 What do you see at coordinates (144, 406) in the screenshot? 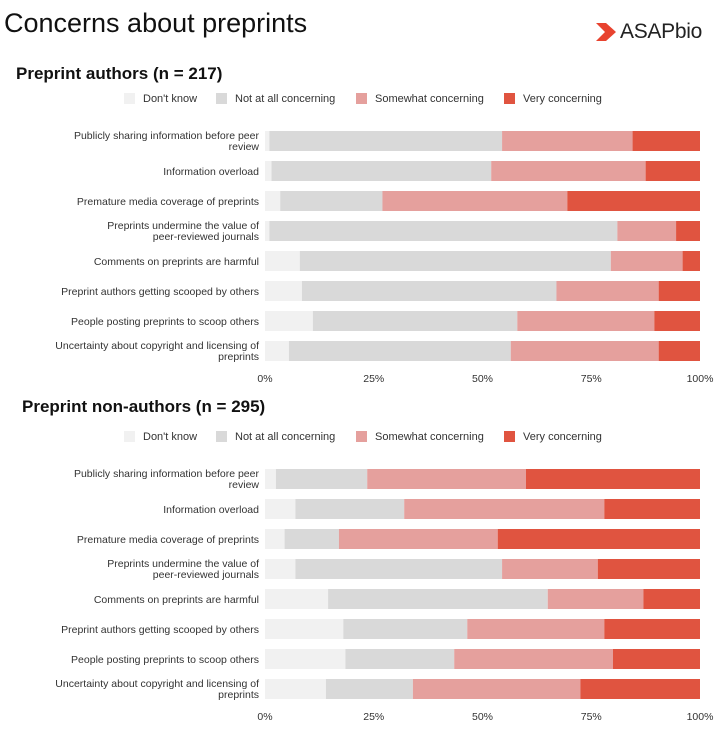
I see `chart-2-title: Preprint non-authors (n = 295)` at bounding box center [144, 406].